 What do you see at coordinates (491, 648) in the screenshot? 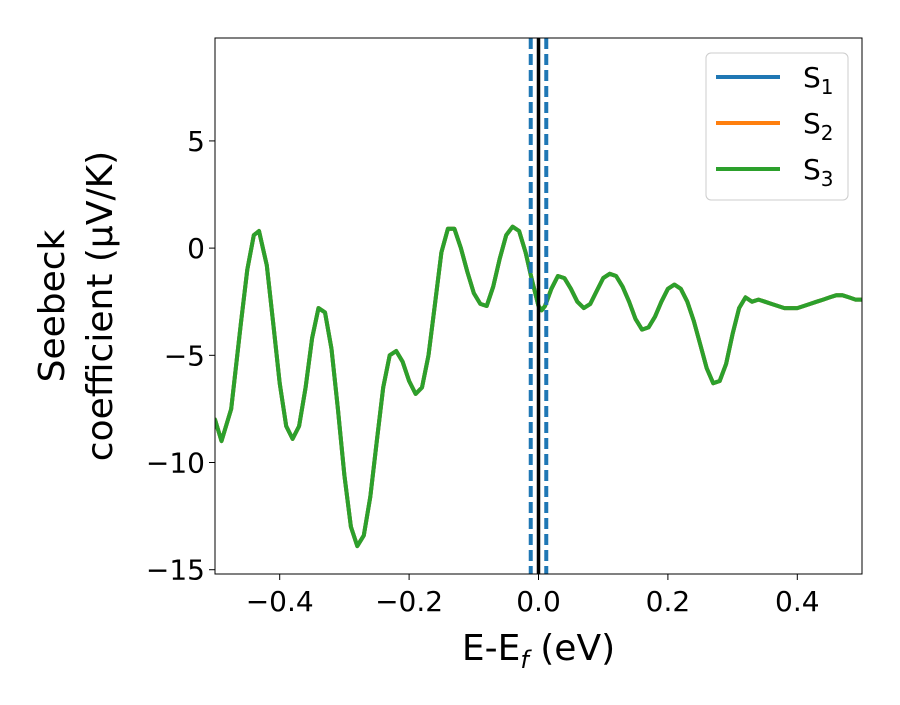
I see `x-axis-title-main: E-E` at bounding box center [491, 648].